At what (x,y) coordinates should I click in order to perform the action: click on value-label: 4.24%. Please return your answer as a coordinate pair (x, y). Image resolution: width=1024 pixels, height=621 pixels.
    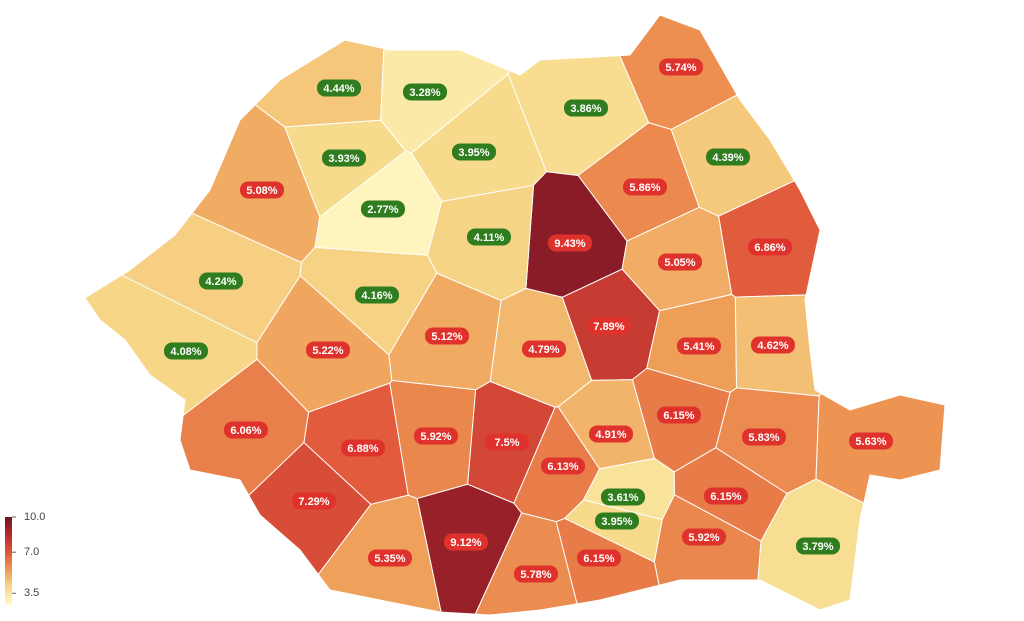
    Looking at the image, I should click on (220, 282).